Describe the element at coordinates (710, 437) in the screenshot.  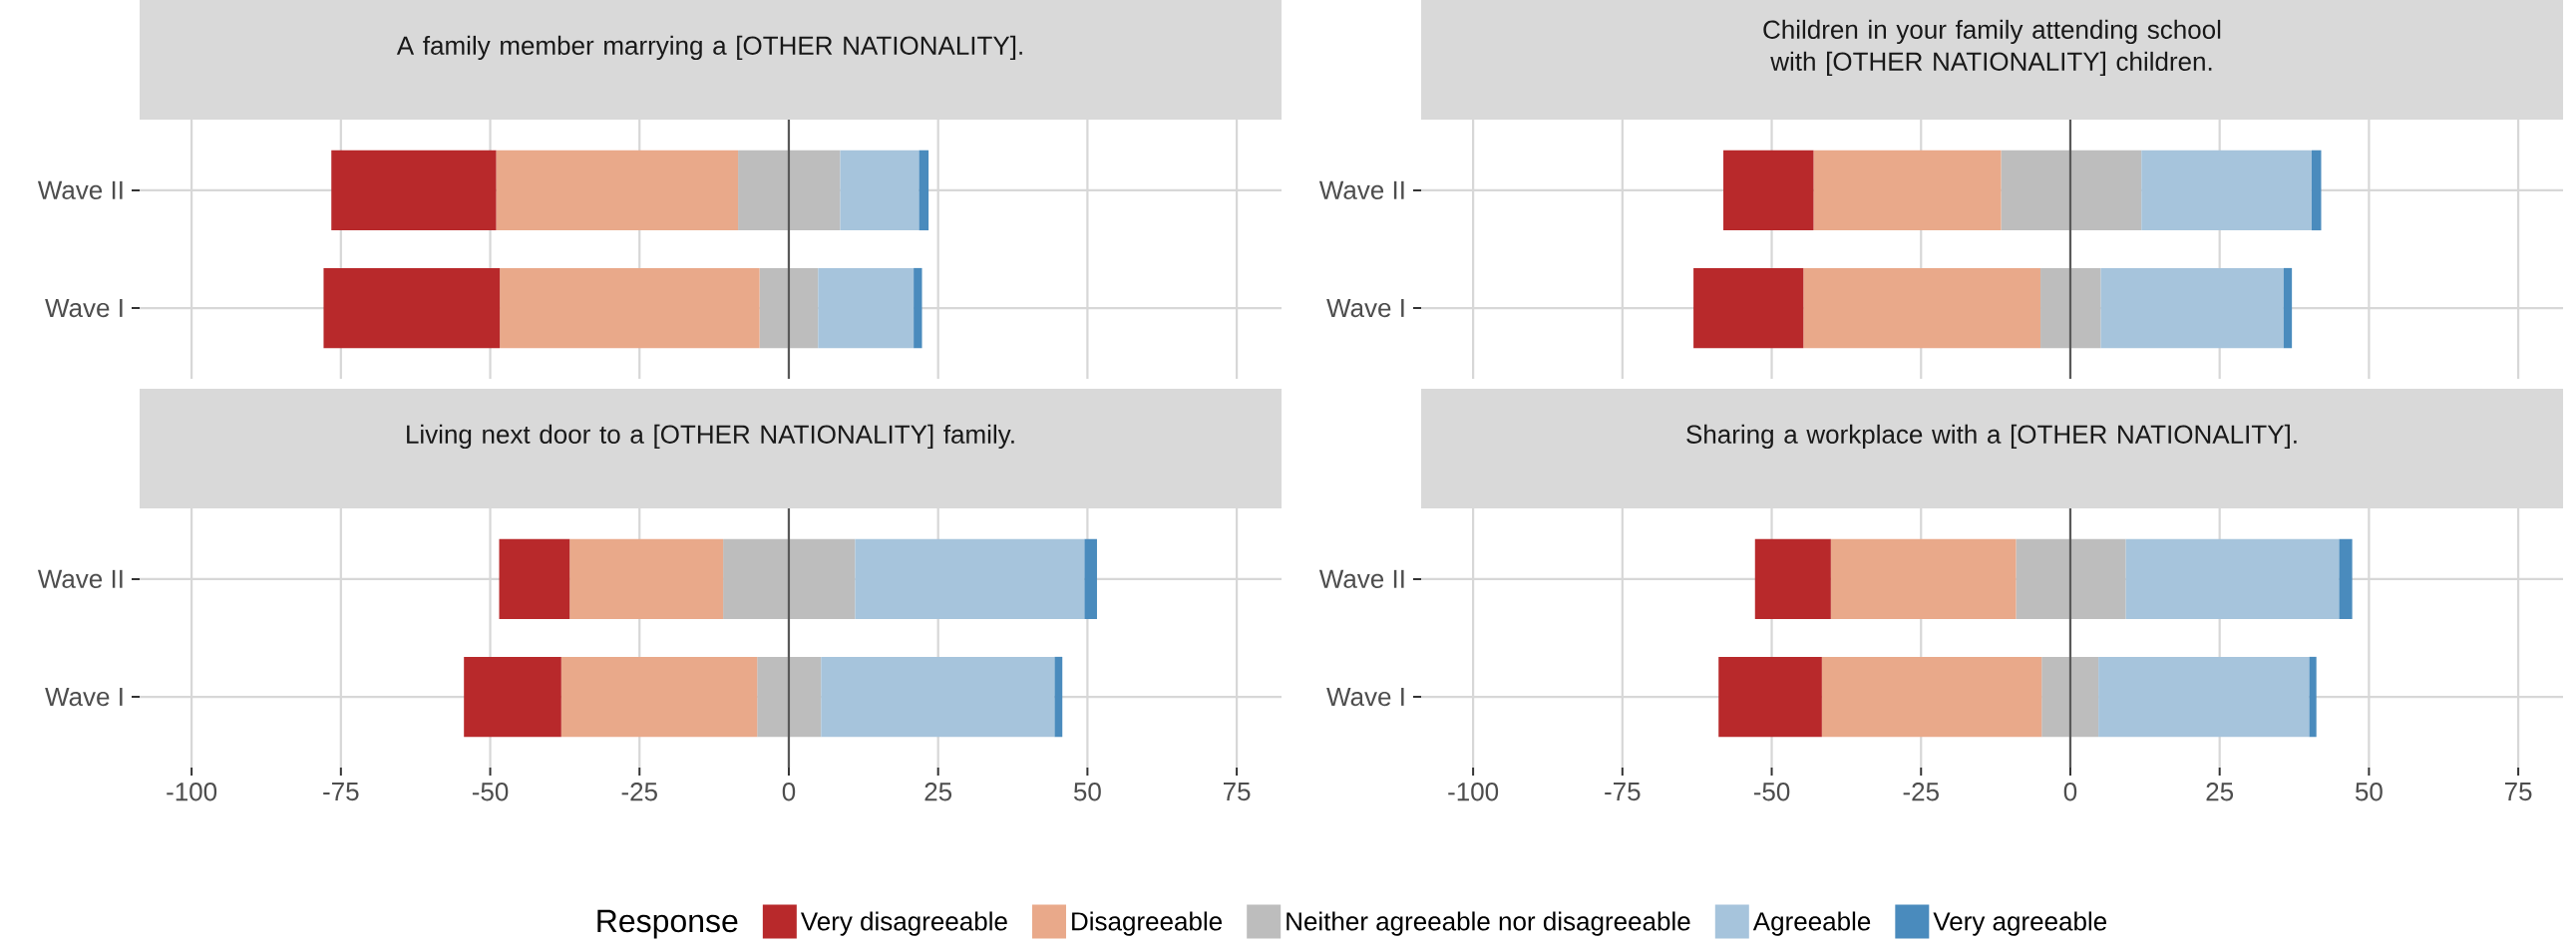
I see `chart-title: Living next door to a [OTHER NATIONALITY] family.` at that location.